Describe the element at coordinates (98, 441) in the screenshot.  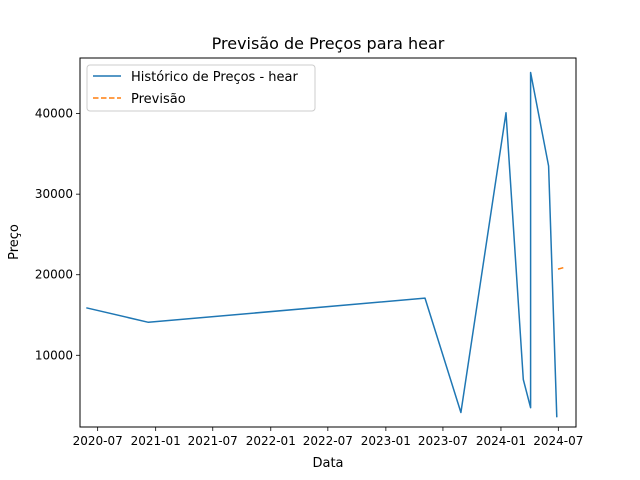
I see `x-tick-label: 2020-07` at that location.